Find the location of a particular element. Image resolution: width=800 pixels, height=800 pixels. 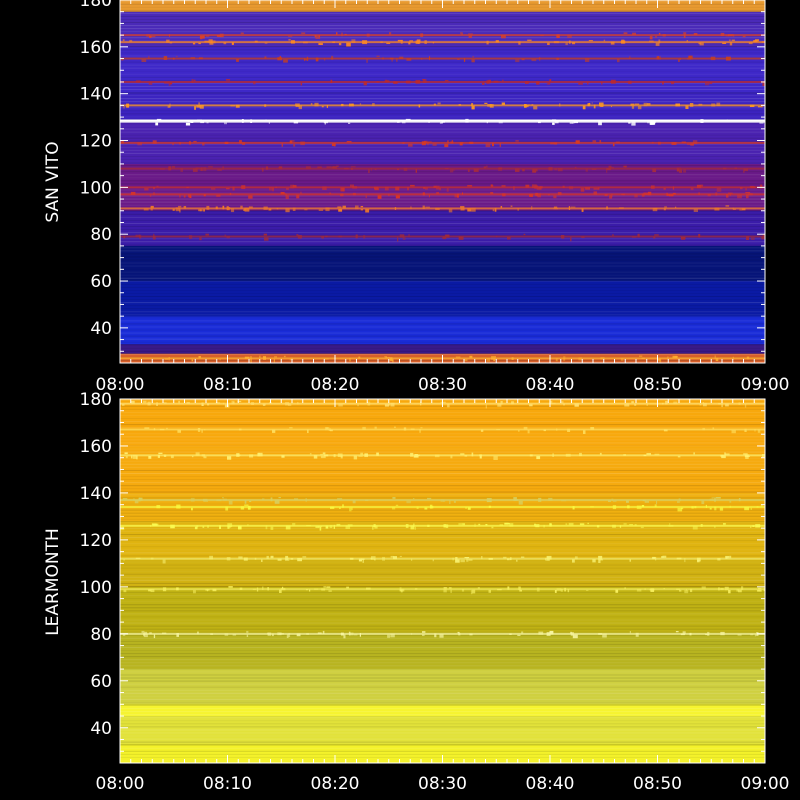

y-tick-label: 180 is located at coordinates (96, 5).